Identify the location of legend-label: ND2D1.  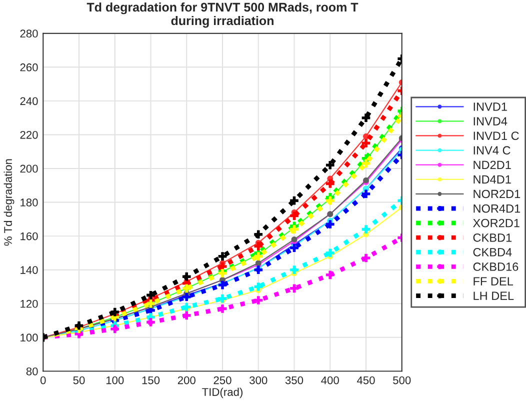
(492, 164).